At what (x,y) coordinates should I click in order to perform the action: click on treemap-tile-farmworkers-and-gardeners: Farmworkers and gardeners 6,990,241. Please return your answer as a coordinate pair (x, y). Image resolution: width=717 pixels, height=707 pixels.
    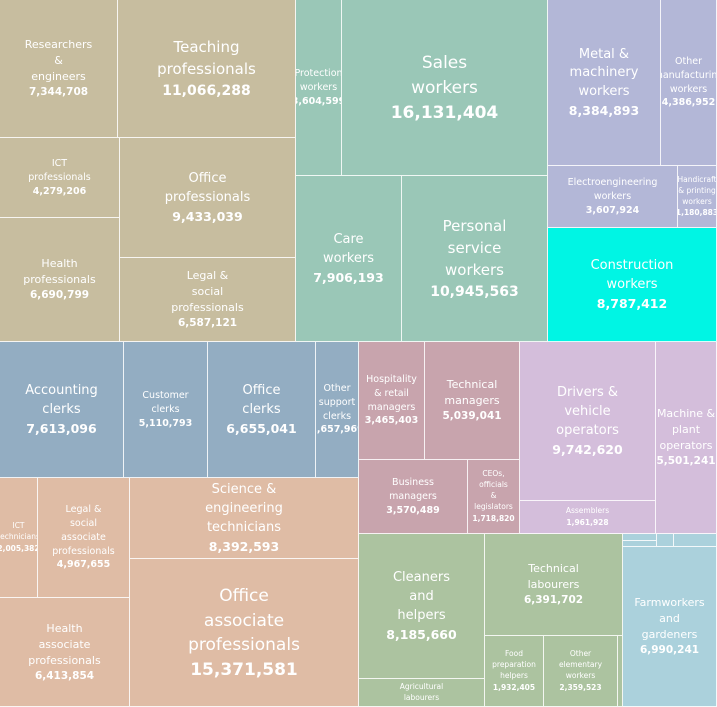
    Looking at the image, I should click on (670, 627).